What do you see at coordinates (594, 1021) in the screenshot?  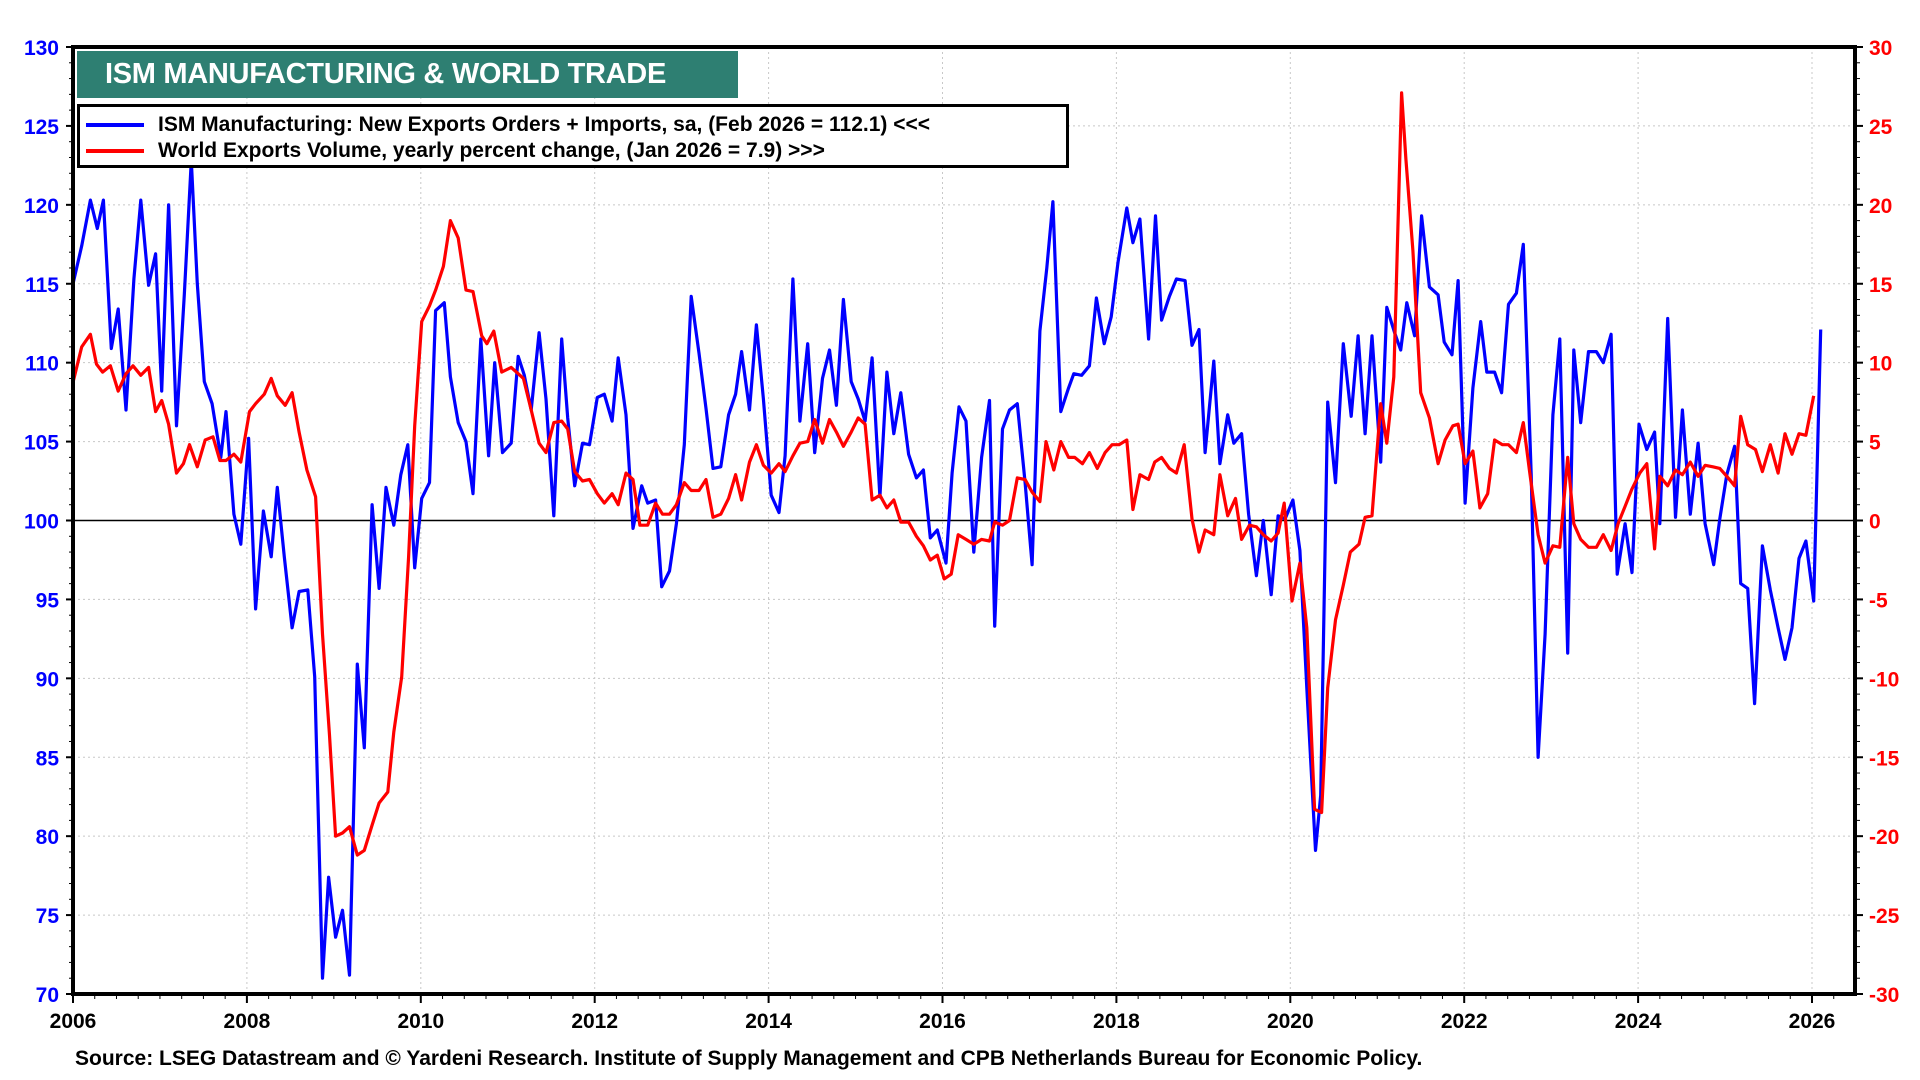 I see `x-tick-label: 2012` at bounding box center [594, 1021].